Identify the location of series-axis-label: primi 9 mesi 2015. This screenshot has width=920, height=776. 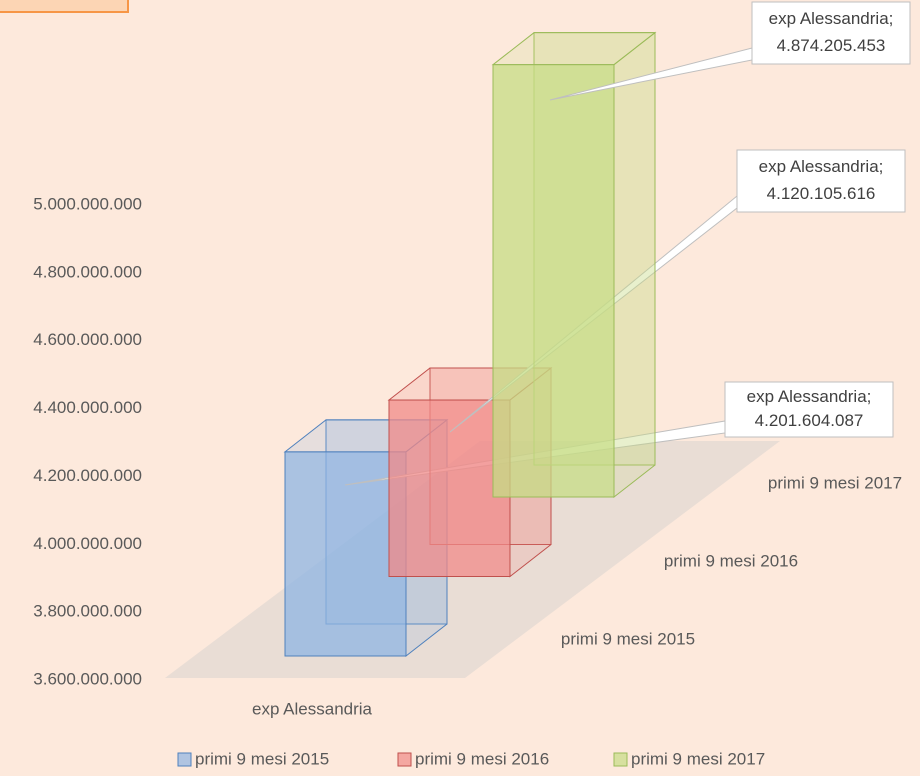
(628, 638).